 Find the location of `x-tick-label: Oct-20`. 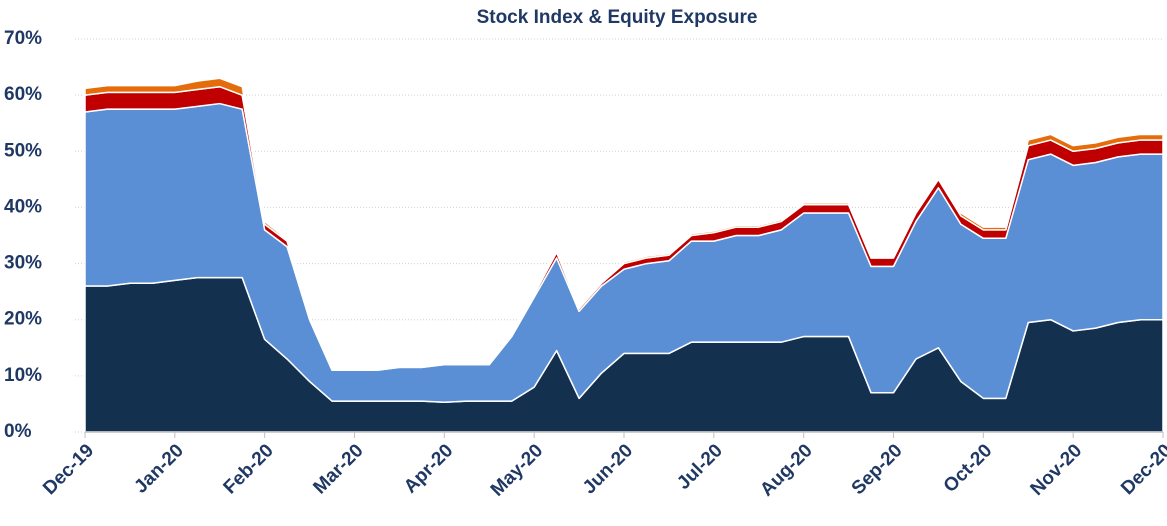

x-tick-label: Oct-20 is located at coordinates (968, 468).